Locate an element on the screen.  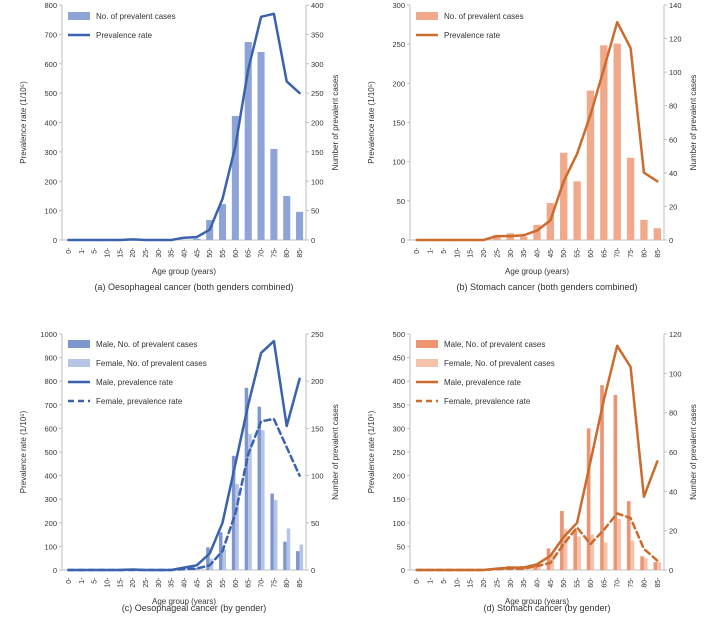
left-tick-label: 900 is located at coordinates (50, 358).